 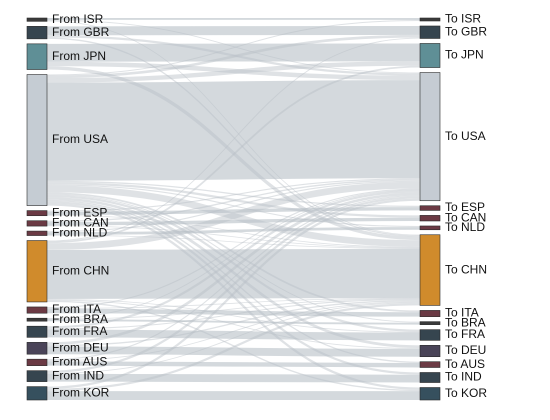 I want to click on source-node-esp, so click(x=37, y=213).